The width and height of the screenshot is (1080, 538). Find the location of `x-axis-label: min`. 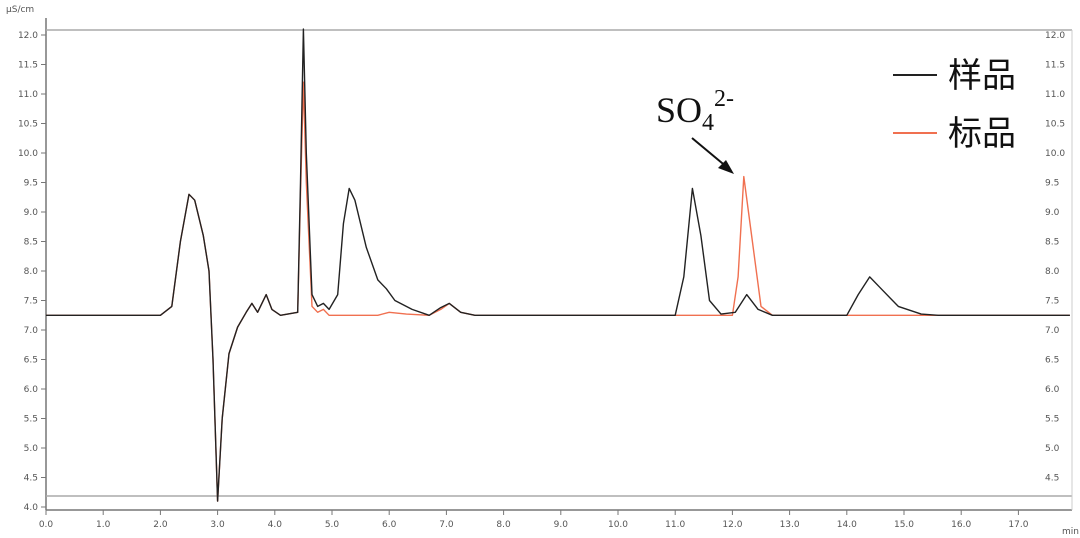

x-axis-label: min is located at coordinates (1070, 532).